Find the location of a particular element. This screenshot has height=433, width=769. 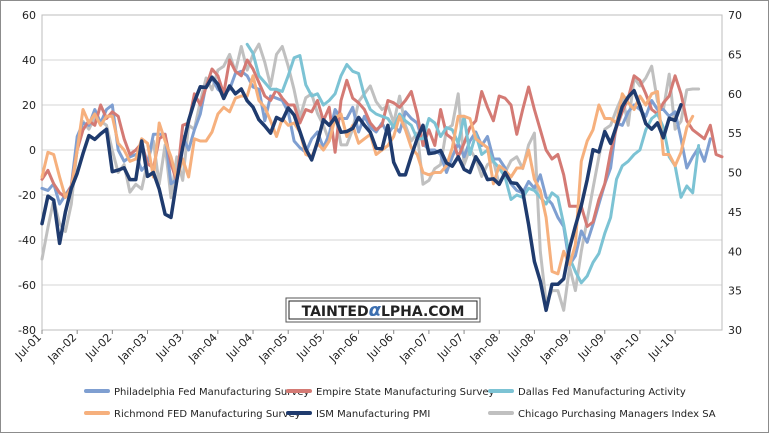

right-tick-label: 60 is located at coordinates (735, 94).